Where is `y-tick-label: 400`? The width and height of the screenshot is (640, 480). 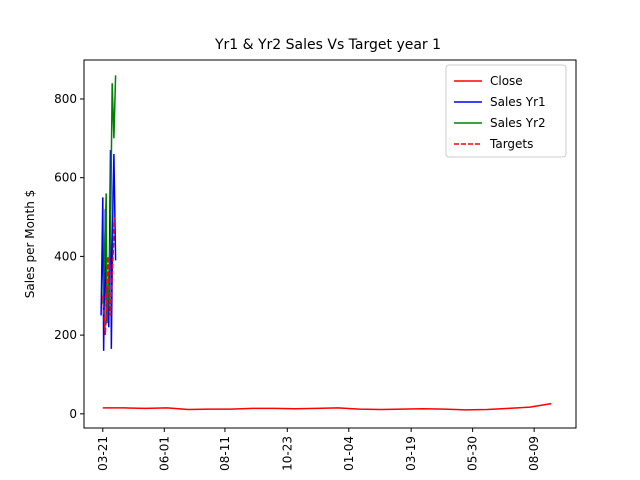
y-tick-label: 400 is located at coordinates (65, 256).